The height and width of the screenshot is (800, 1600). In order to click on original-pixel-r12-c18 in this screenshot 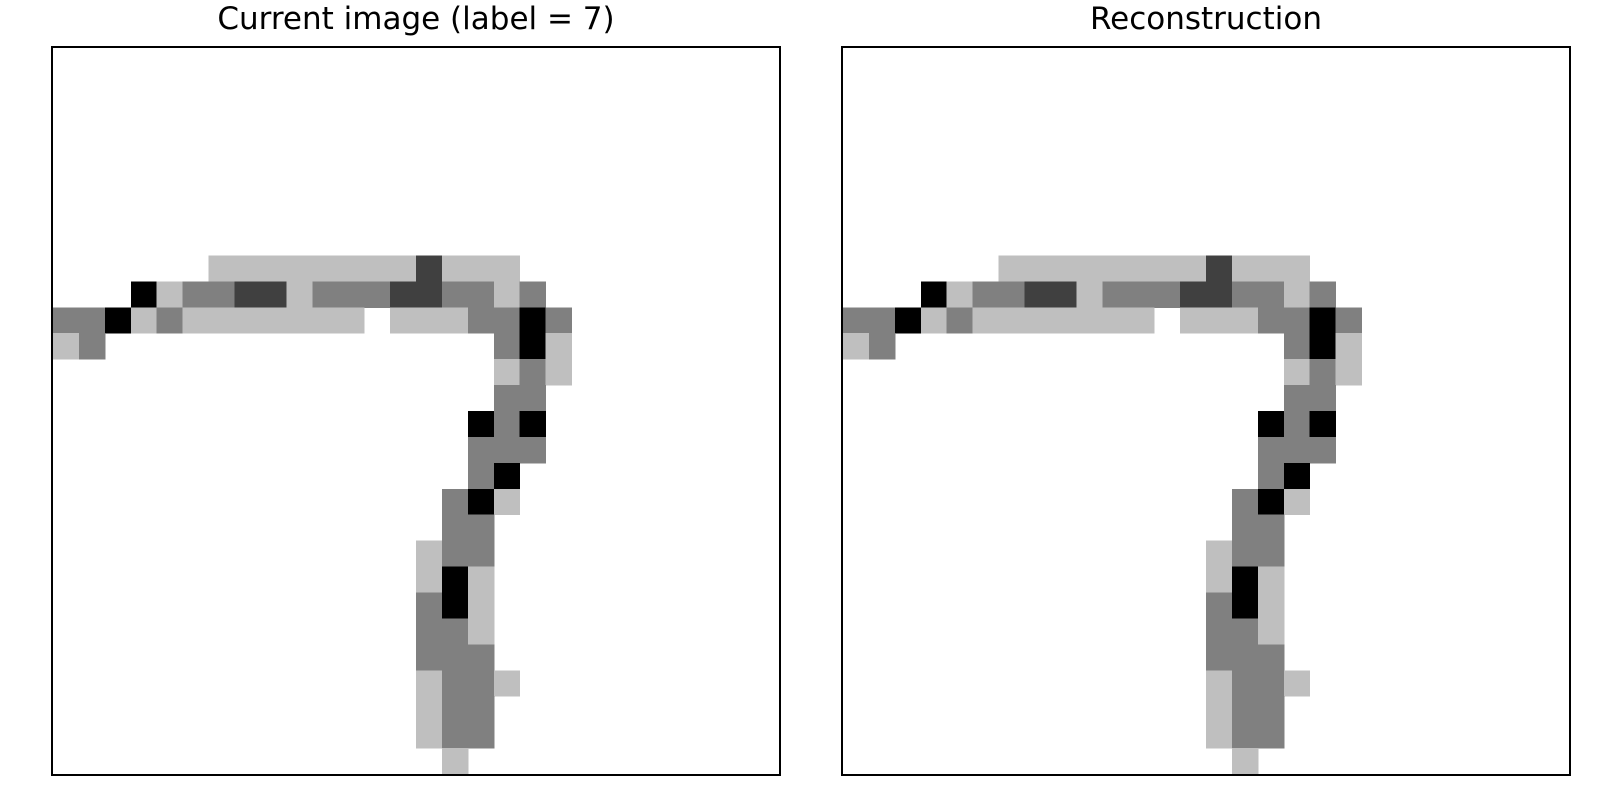, I will do `click(533, 372)`.